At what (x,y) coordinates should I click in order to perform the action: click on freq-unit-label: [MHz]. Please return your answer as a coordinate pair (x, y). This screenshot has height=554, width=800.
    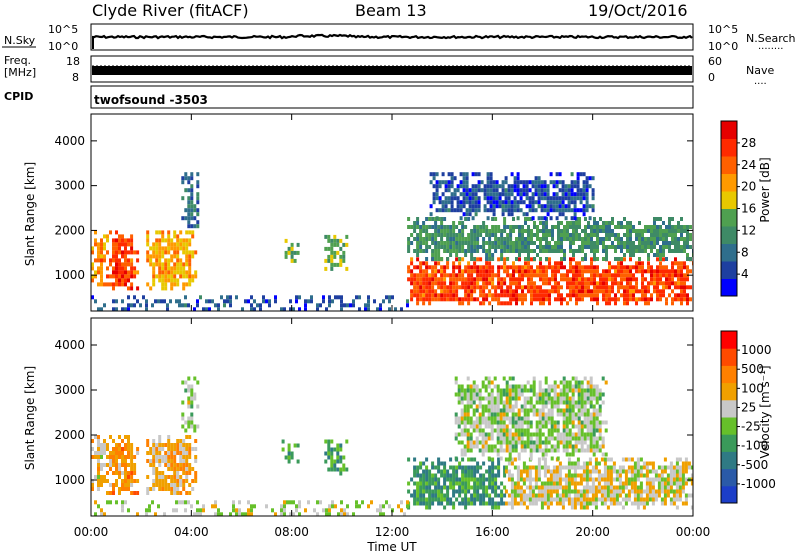
    Looking at the image, I should click on (20, 72).